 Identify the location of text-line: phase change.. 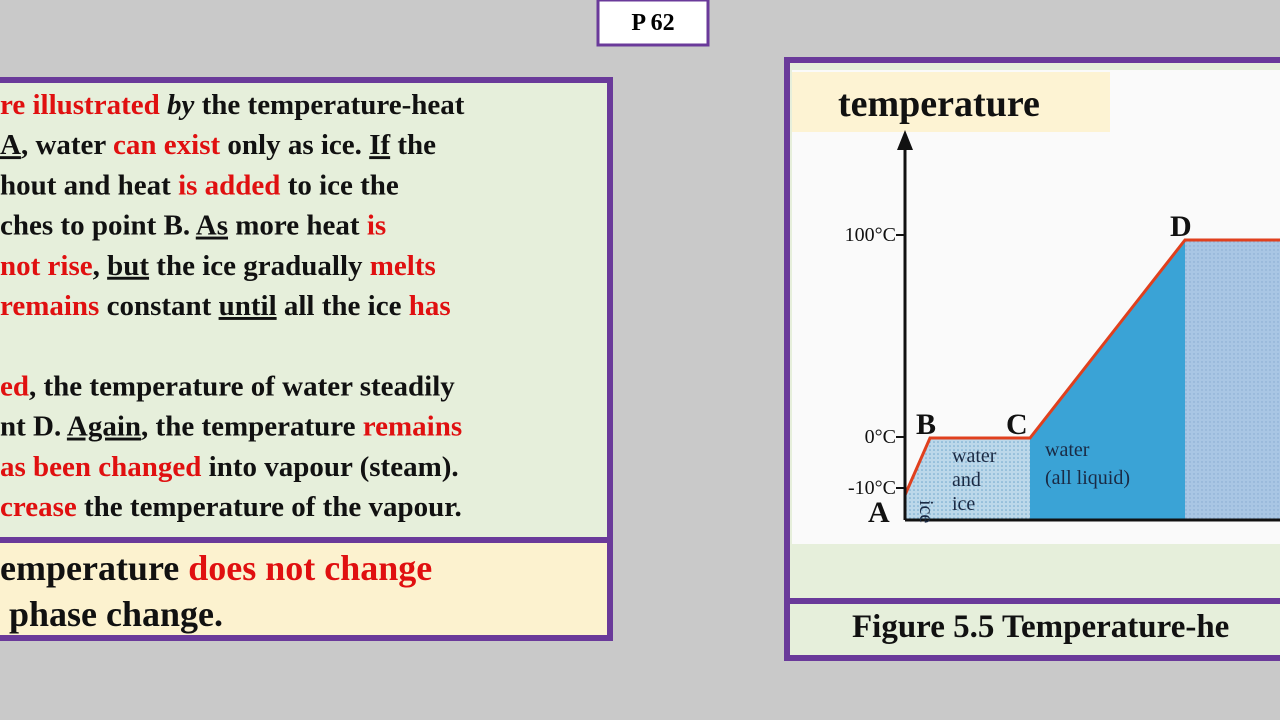
(111, 614).